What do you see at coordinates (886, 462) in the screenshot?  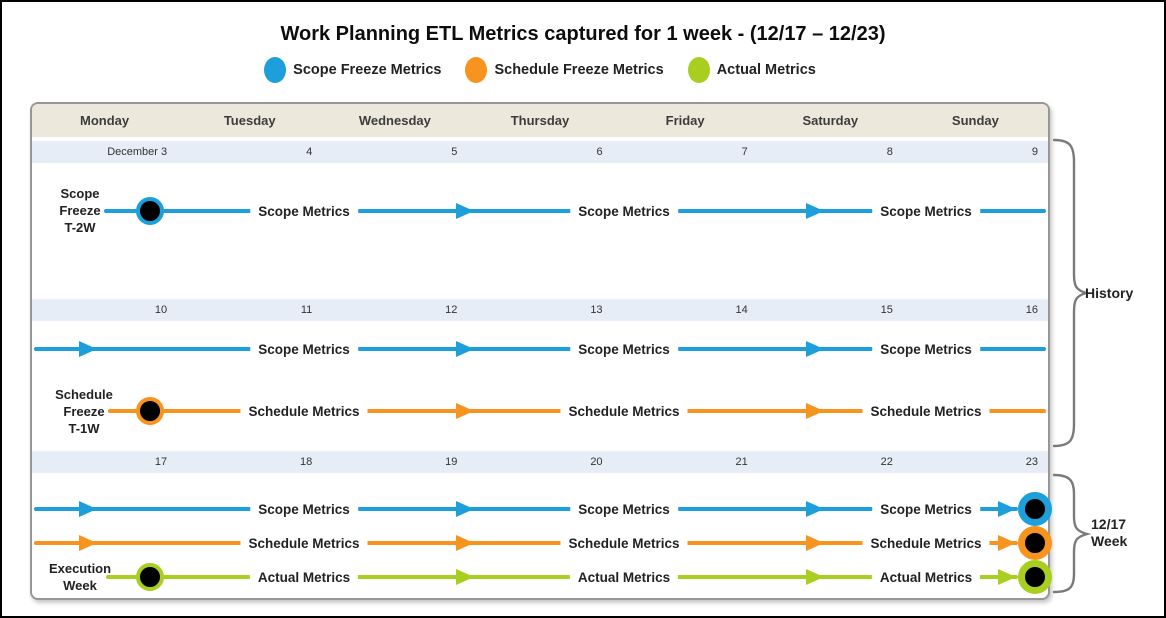 I see `date-cell: 22` at bounding box center [886, 462].